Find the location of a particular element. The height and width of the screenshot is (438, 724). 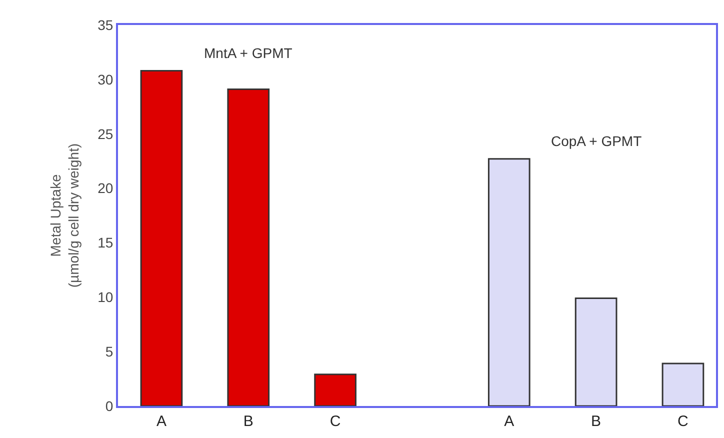

y-tick-label: 10 is located at coordinates (106, 297).